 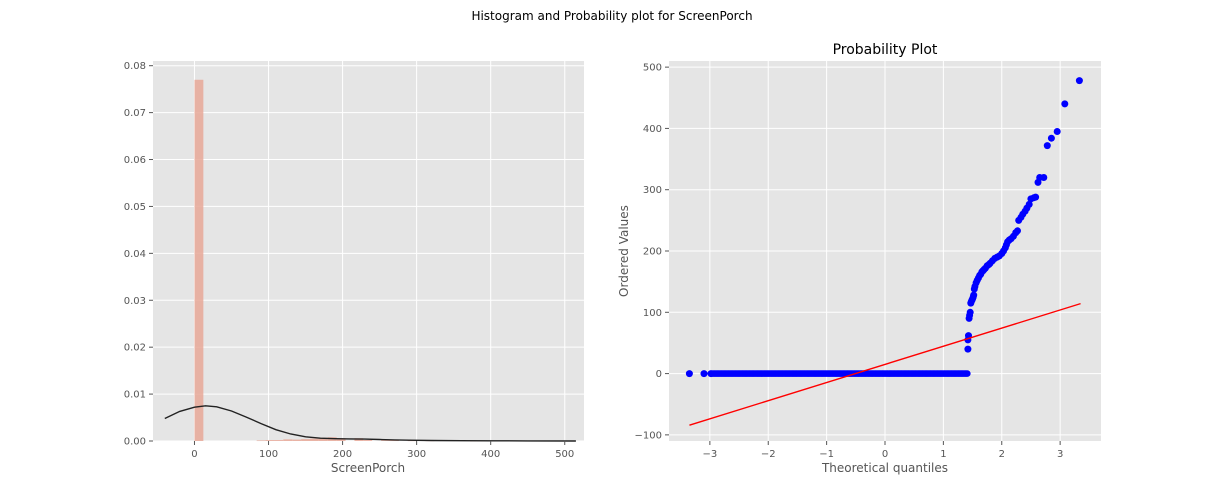 What do you see at coordinates (884, 468) in the screenshot?
I see `probability-x-axis-label: Theoretical quantiles` at bounding box center [884, 468].